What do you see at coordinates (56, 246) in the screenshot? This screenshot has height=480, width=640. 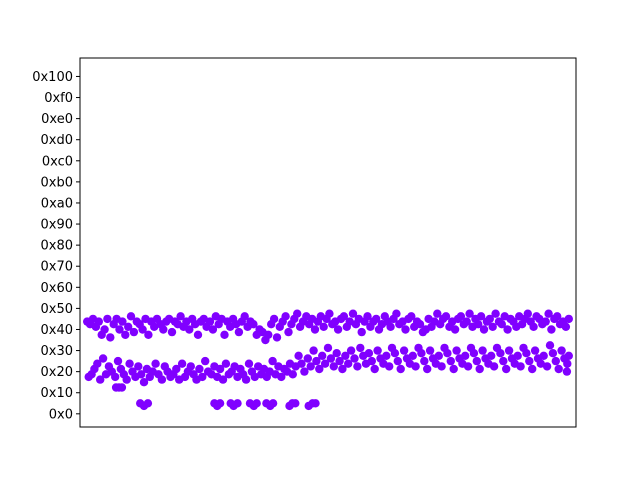 I see `y-tick-label: 0x80` at bounding box center [56, 246].